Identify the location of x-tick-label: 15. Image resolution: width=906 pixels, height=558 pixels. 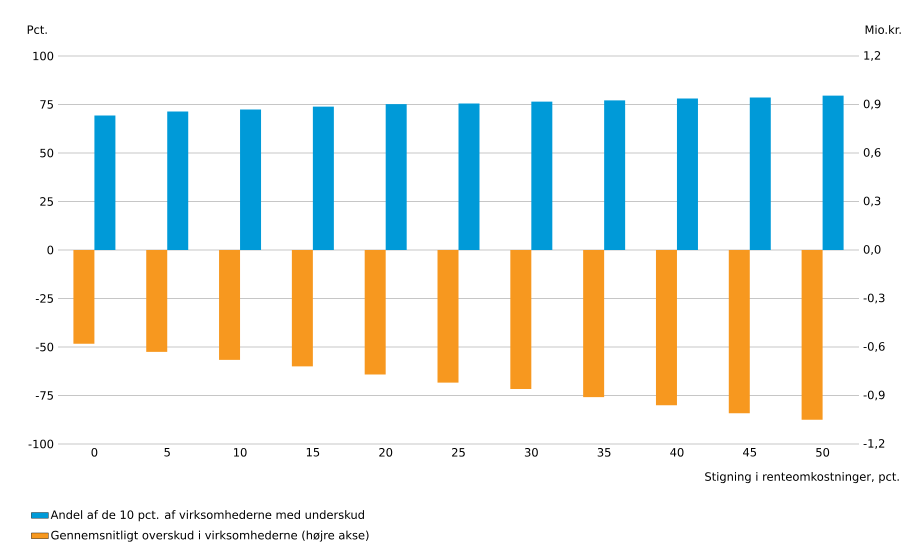
(313, 452).